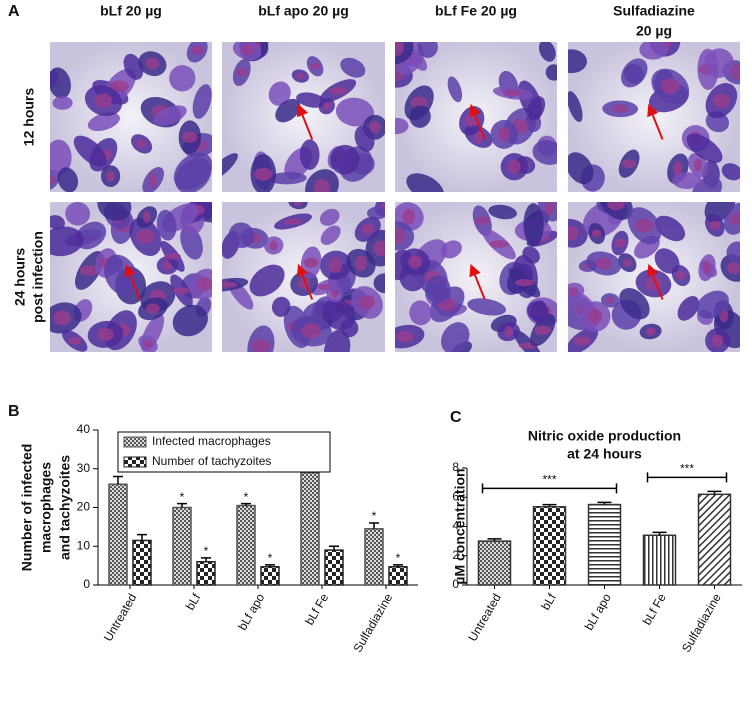 This screenshot has height=708, width=752. Describe the element at coordinates (211, 441) in the screenshot. I see `legend-label: Infected macrophages` at that location.